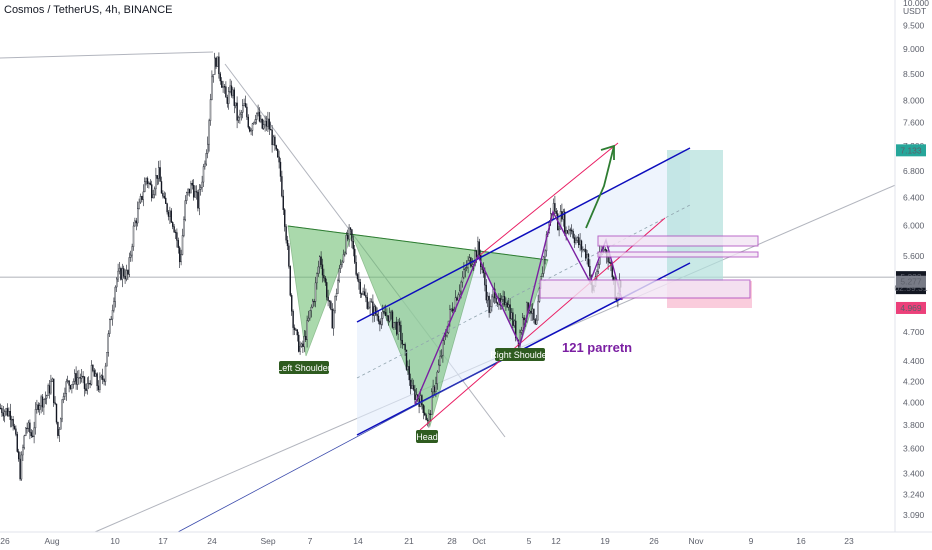 Image resolution: width=932 pixels, height=550 pixels. I want to click on profit-zone, so click(695, 215).